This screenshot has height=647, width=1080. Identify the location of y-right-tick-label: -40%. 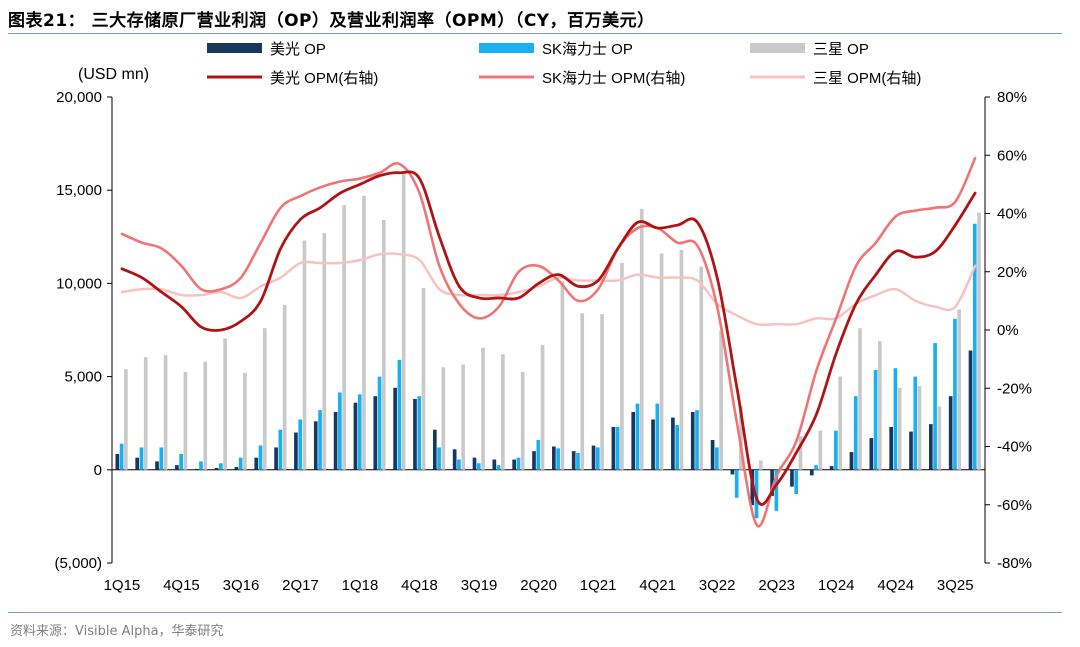
(1014, 447).